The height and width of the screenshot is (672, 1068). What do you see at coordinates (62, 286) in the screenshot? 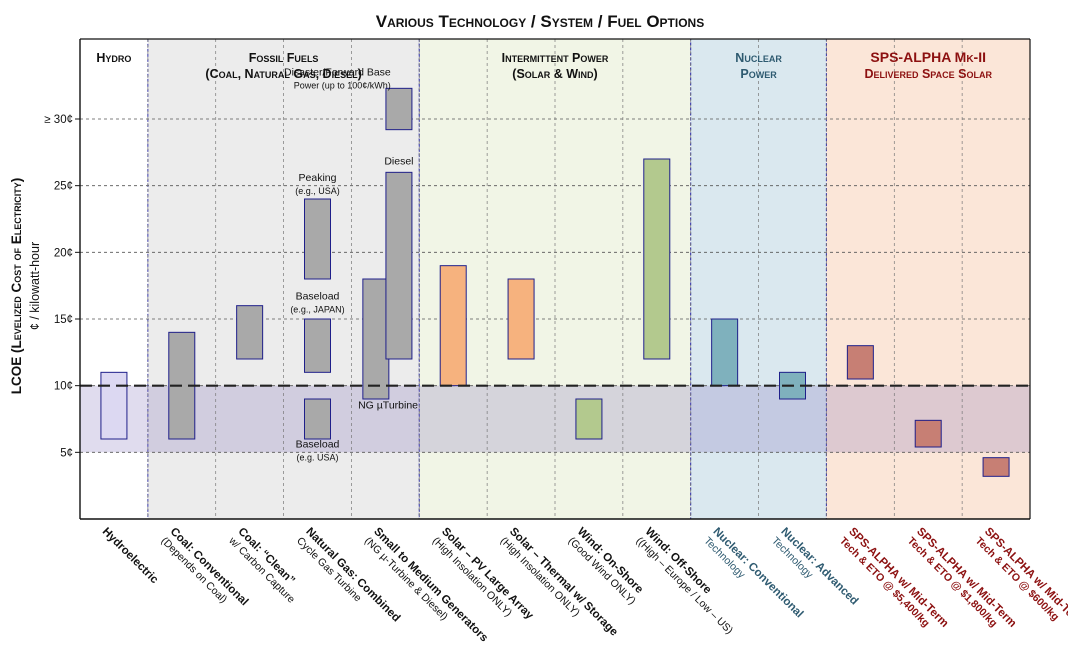
I see `y-ticks: 5¢ 10¢ 15¢ 20¢ 25¢ ≥ 30¢` at bounding box center [62, 286].